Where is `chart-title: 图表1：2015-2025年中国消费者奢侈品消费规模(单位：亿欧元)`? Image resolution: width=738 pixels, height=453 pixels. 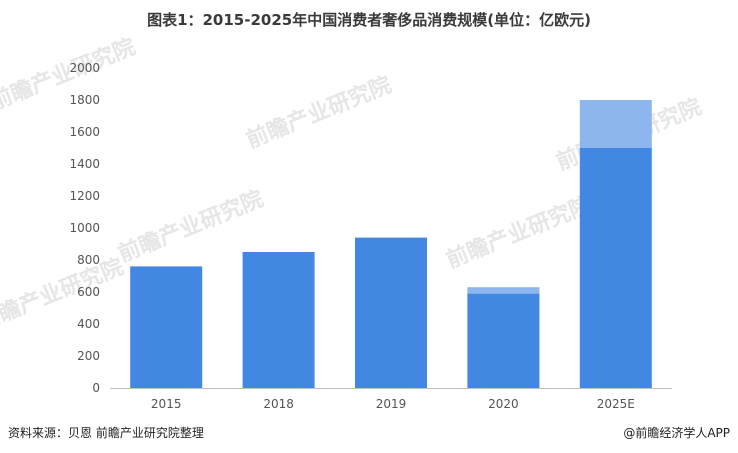 chart-title: 图表1：2015-2025年中国消费者奢侈品消费规模(单位：亿欧元) is located at coordinates (369, 20).